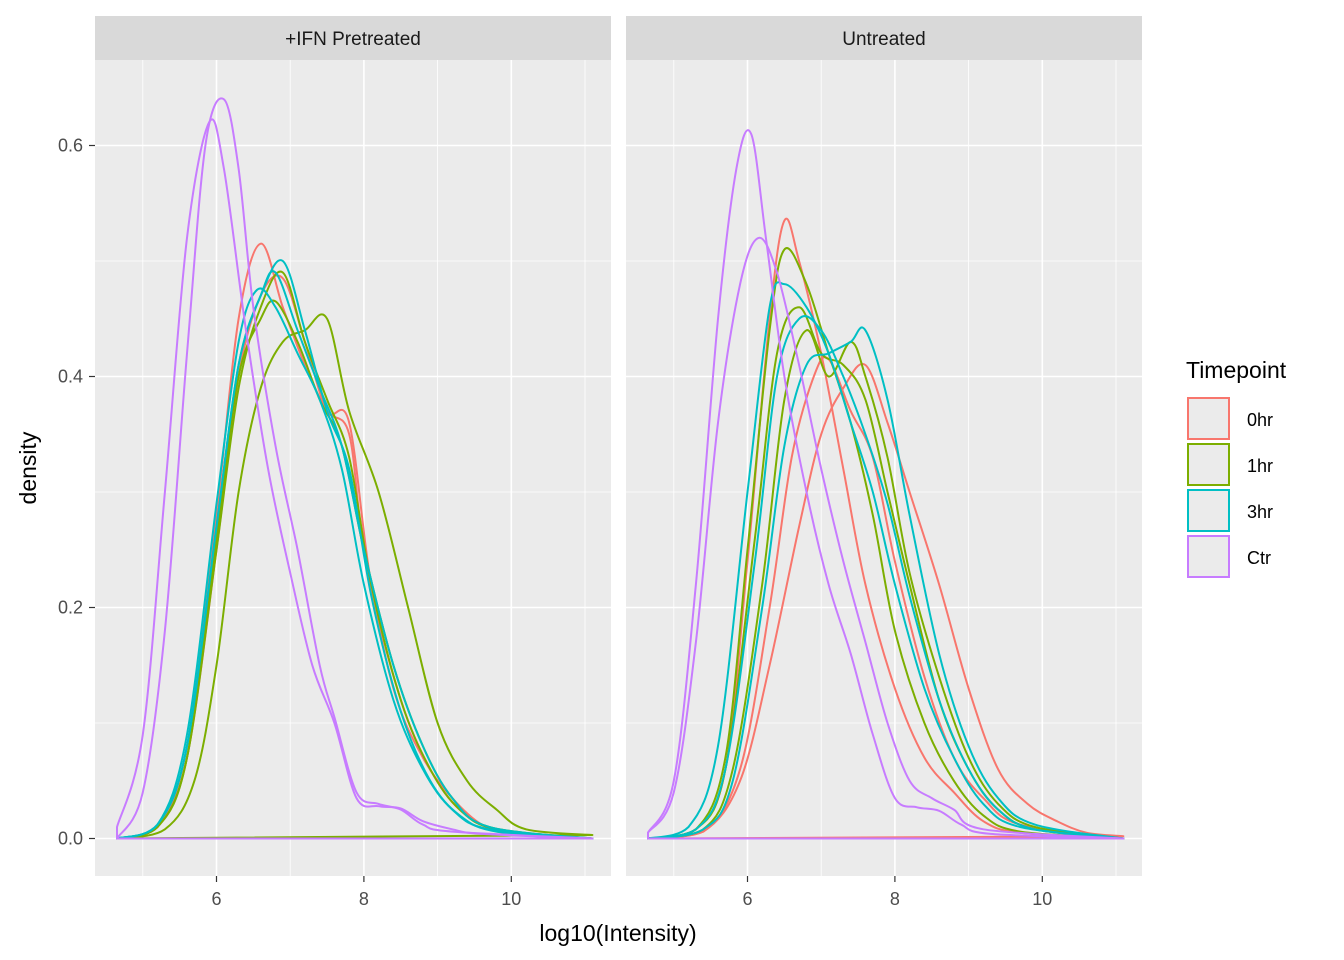 The height and width of the screenshot is (960, 1344). What do you see at coordinates (1260, 420) in the screenshot?
I see `legend-label: 0hr` at bounding box center [1260, 420].